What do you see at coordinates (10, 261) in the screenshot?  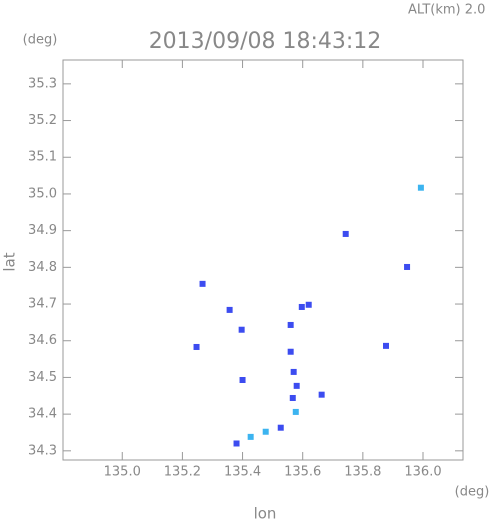 I see `y-axis-label: lat` at bounding box center [10, 261].